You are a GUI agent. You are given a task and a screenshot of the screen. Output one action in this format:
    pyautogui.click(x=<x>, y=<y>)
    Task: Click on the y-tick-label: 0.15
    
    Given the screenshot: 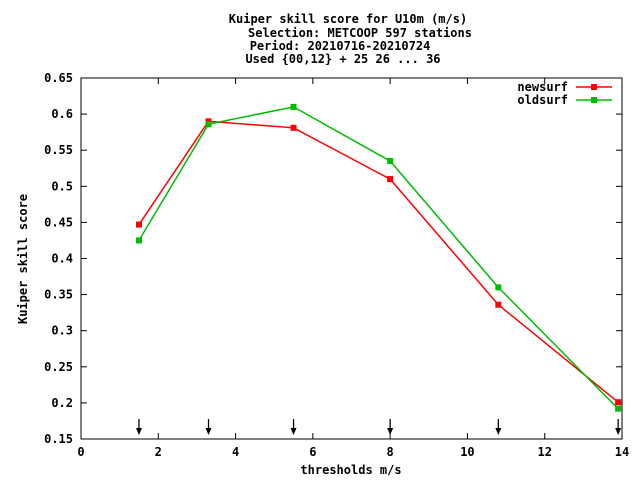 What is the action you would take?
    pyautogui.click(x=58, y=439)
    